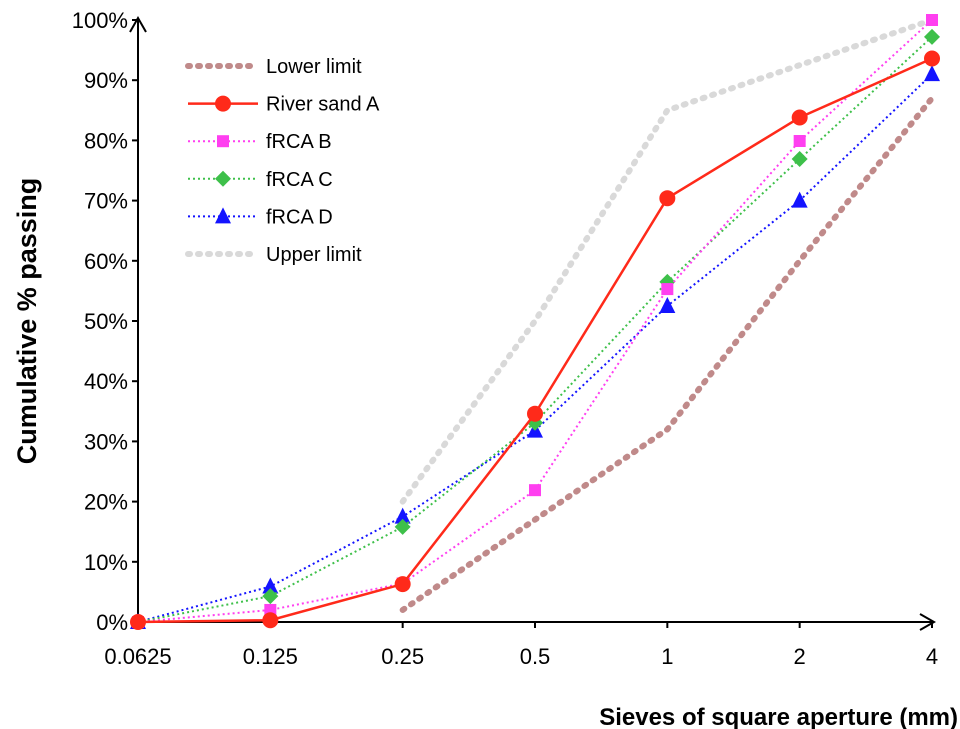 The width and height of the screenshot is (960, 729). I want to click on y-tick-label: 20%, so click(106, 502).